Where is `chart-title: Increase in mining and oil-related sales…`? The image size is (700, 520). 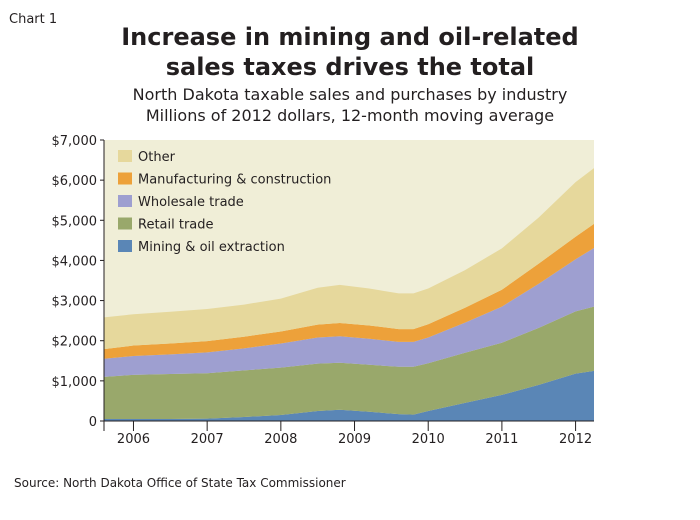
chart-title: Increase in mining and oil-related sales… is located at coordinates (350, 52).